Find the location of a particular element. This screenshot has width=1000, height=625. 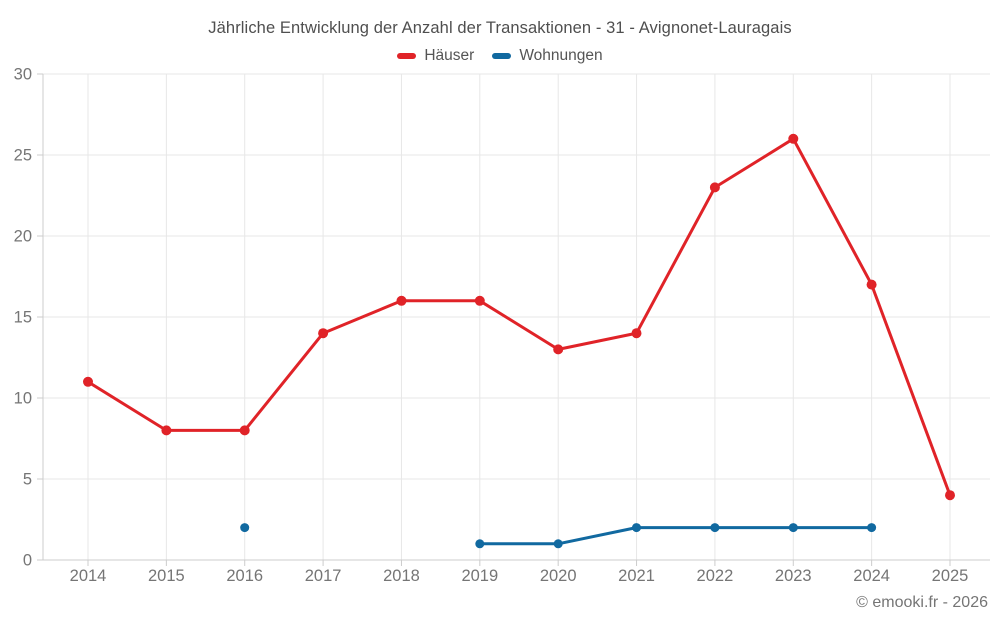

y-tick-label-25: 25 is located at coordinates (23, 156).